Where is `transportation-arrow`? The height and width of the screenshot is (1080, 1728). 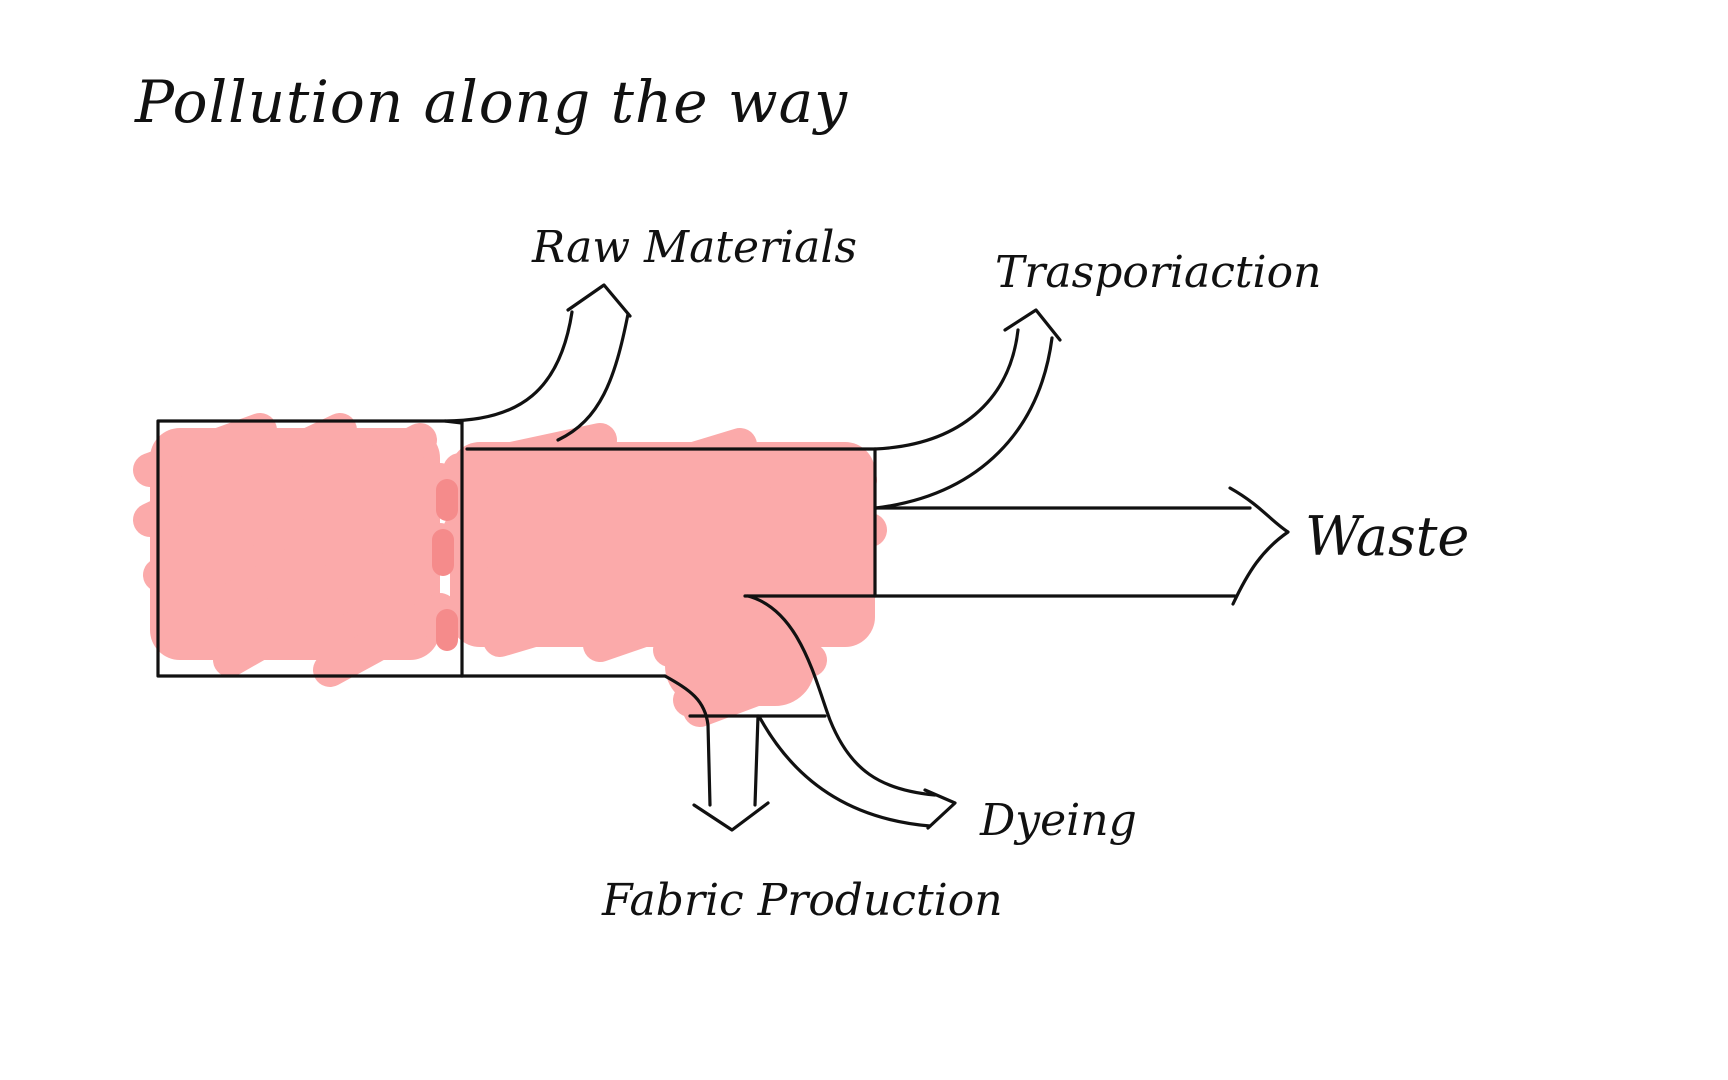 transportation-arrow is located at coordinates (967, 409).